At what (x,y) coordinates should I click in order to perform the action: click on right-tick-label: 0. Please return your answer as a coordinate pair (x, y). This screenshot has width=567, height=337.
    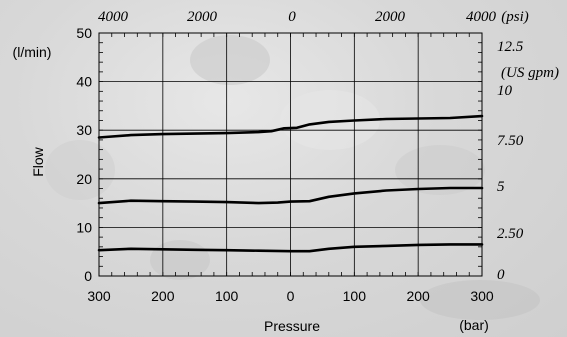
    Looking at the image, I should click on (501, 275).